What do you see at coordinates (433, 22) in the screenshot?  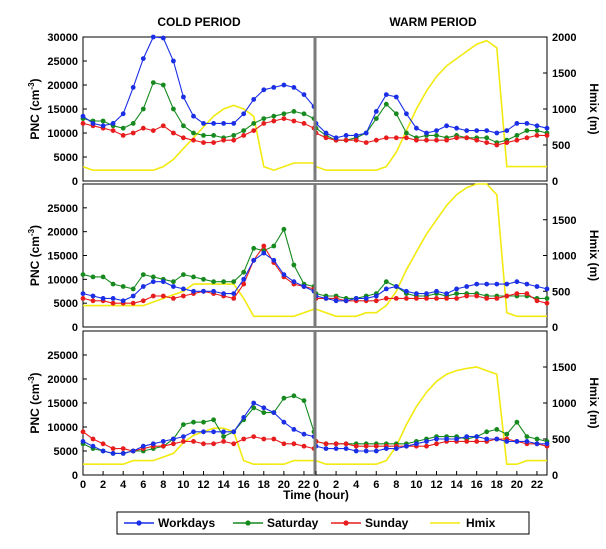 I see `column-title-warm: WARM PERIOD` at bounding box center [433, 22].